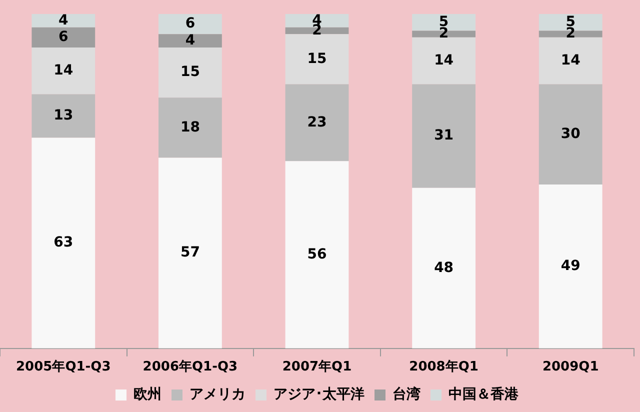 Image resolution: width=640 pixels, height=412 pixels. Describe the element at coordinates (443, 367) in the screenshot. I see `x-tick-label: 2008年Q1` at that location.